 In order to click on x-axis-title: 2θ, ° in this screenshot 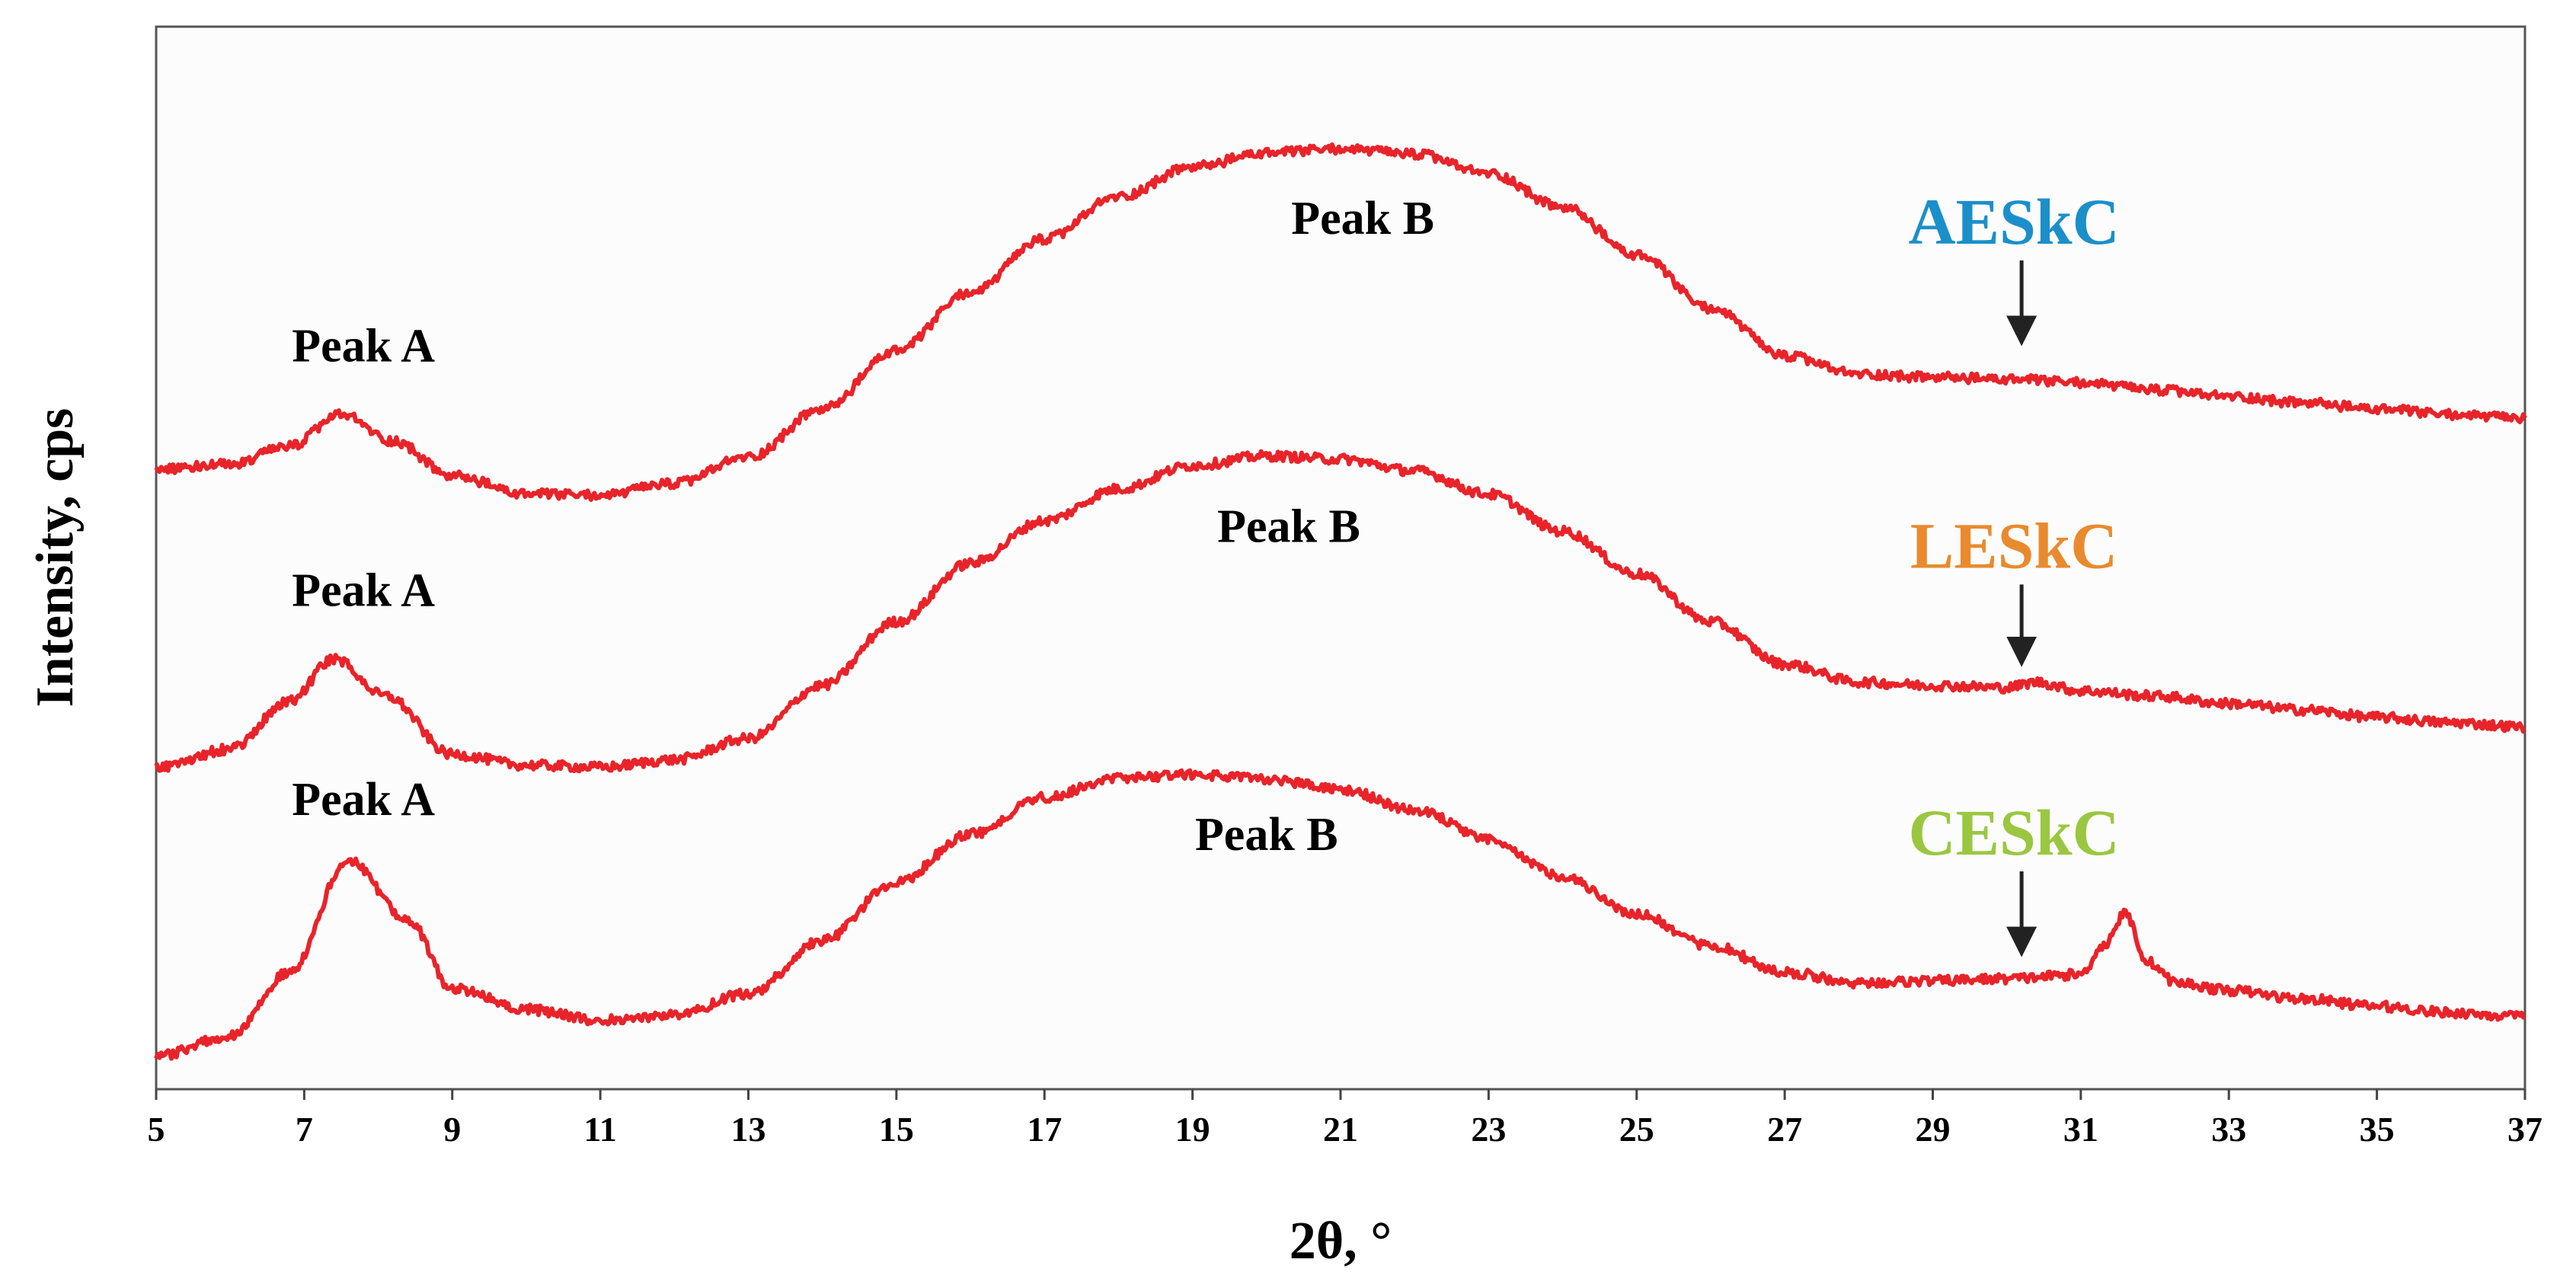, I will do `click(1341, 1241)`.